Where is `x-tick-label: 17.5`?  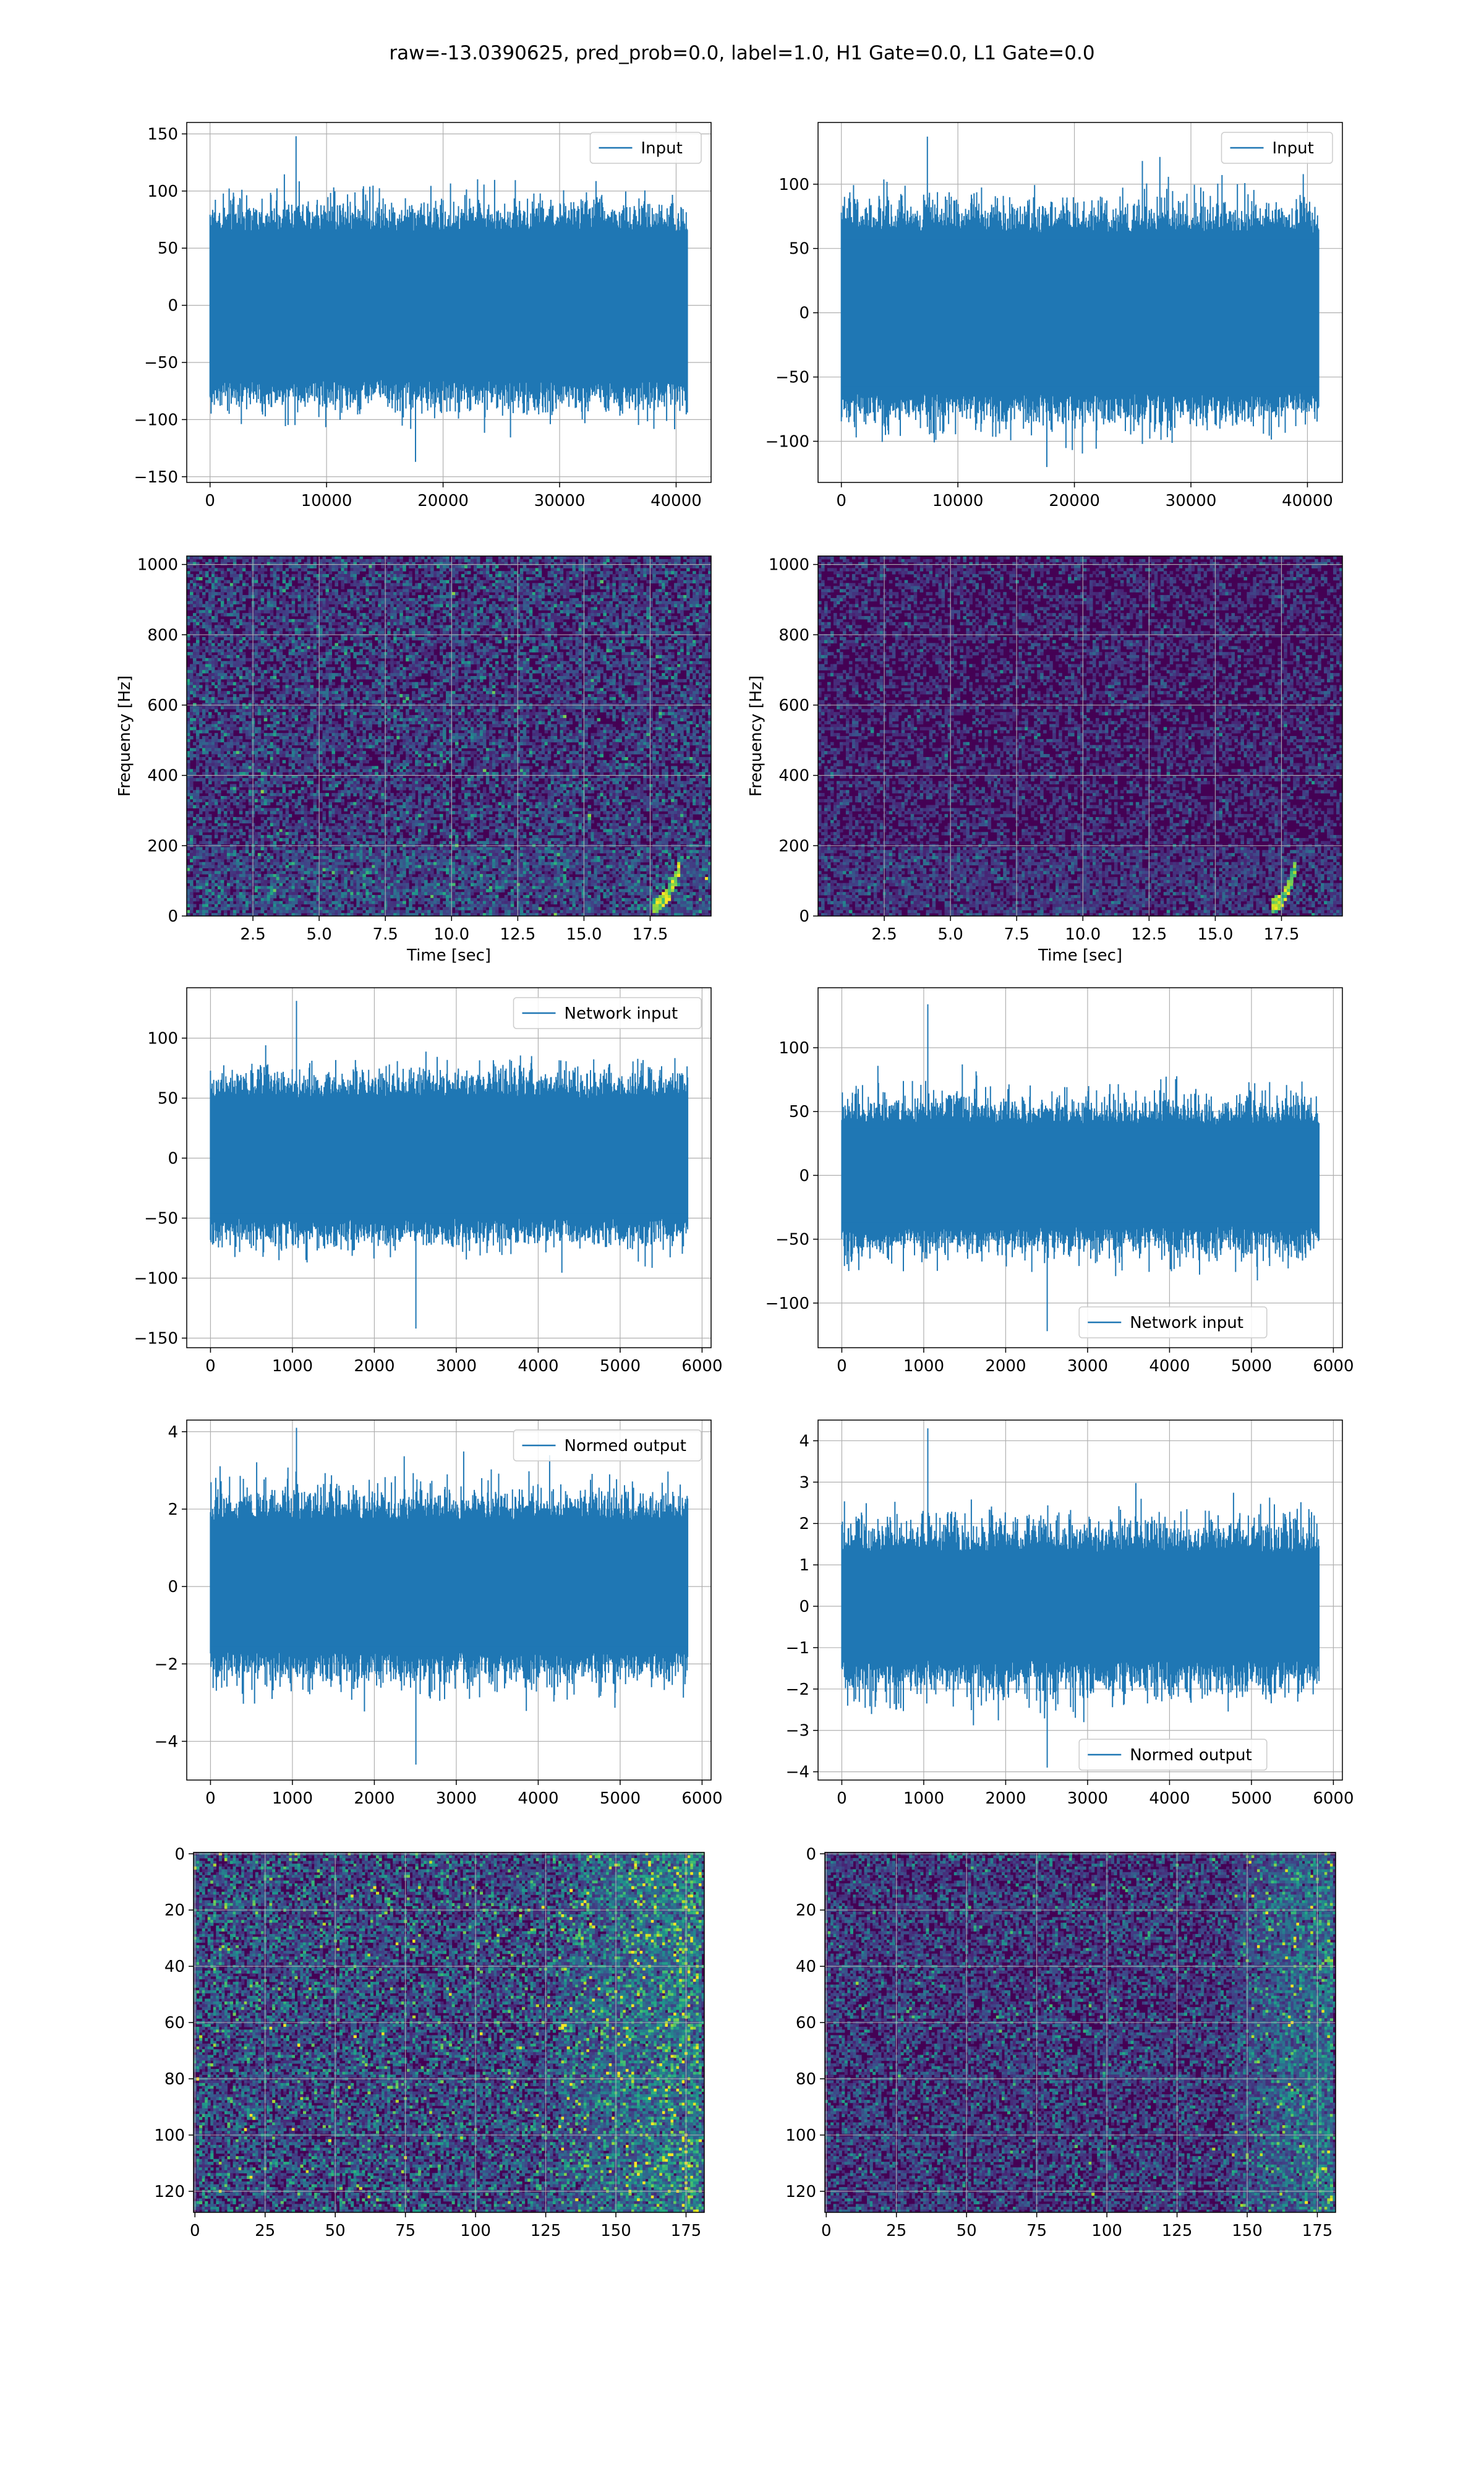
x-tick-label: 17.5 is located at coordinates (650, 934).